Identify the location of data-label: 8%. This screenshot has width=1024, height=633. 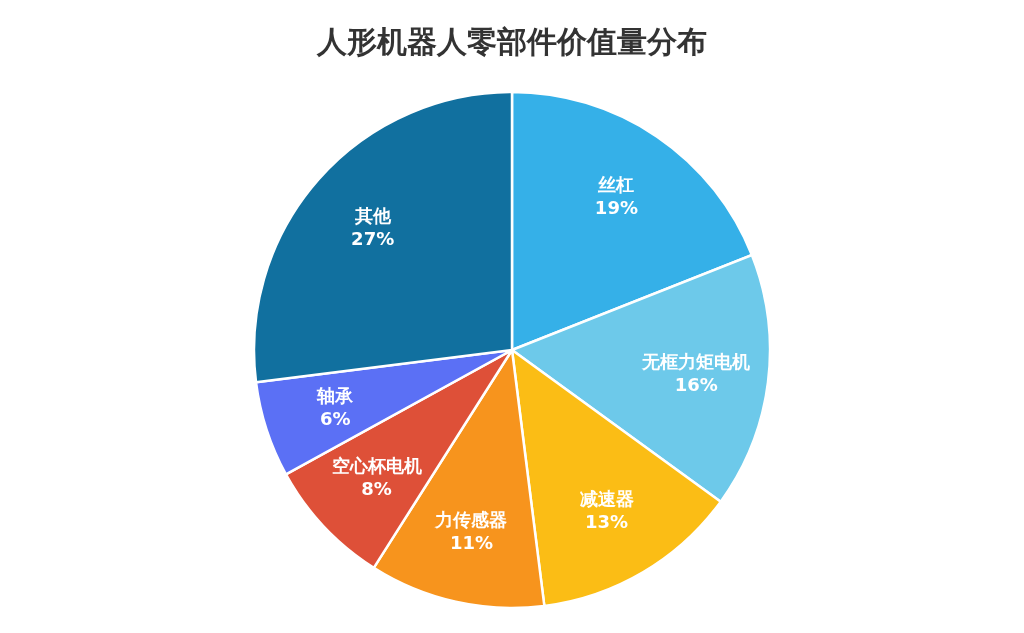
(376, 488).